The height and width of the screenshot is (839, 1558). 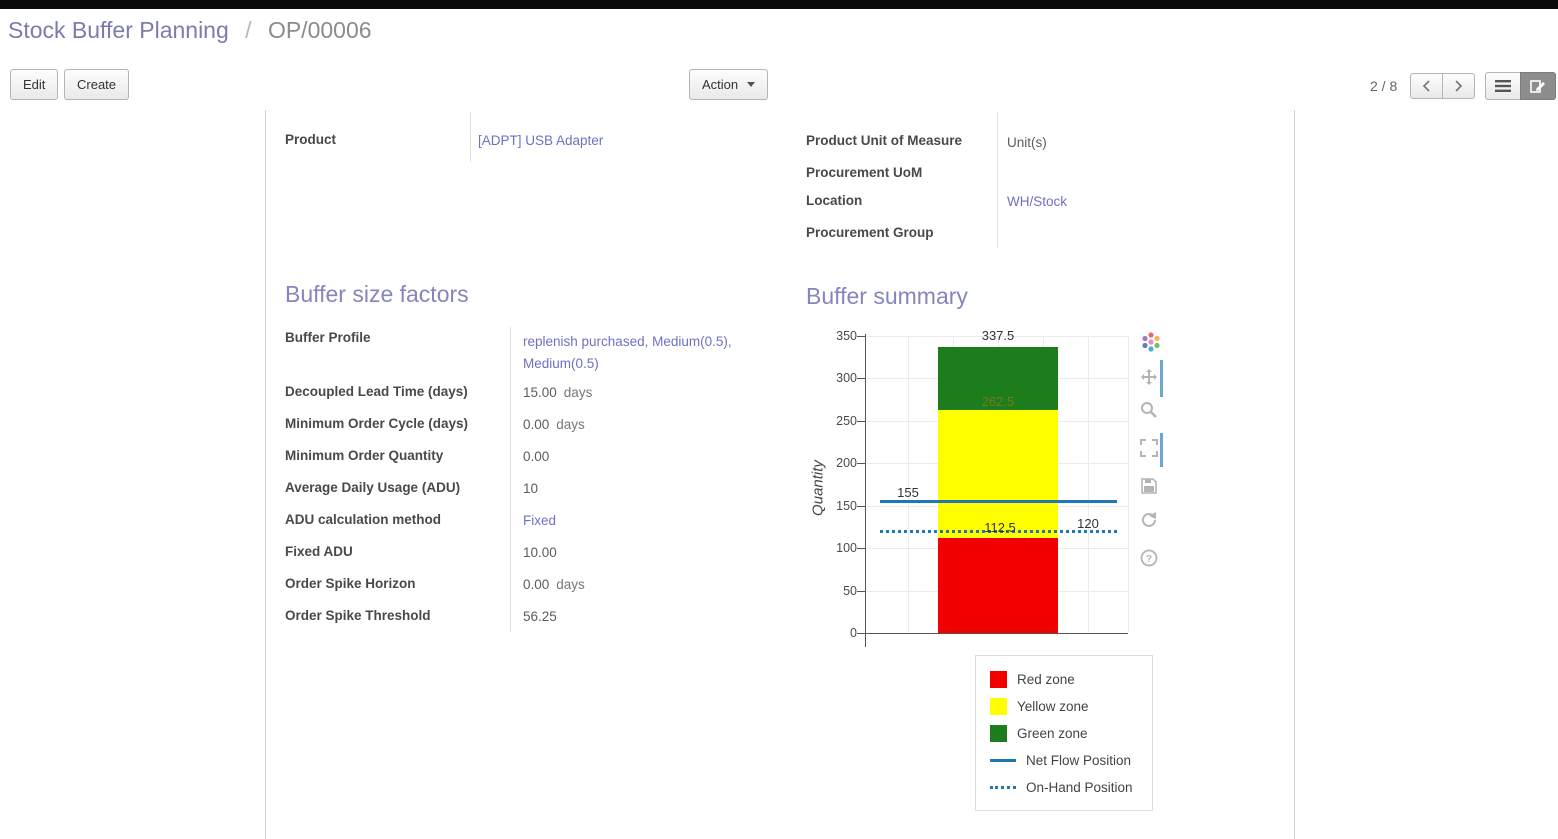 What do you see at coordinates (557, 392) in the screenshot?
I see `field-value-dlt: 15.00 days` at bounding box center [557, 392].